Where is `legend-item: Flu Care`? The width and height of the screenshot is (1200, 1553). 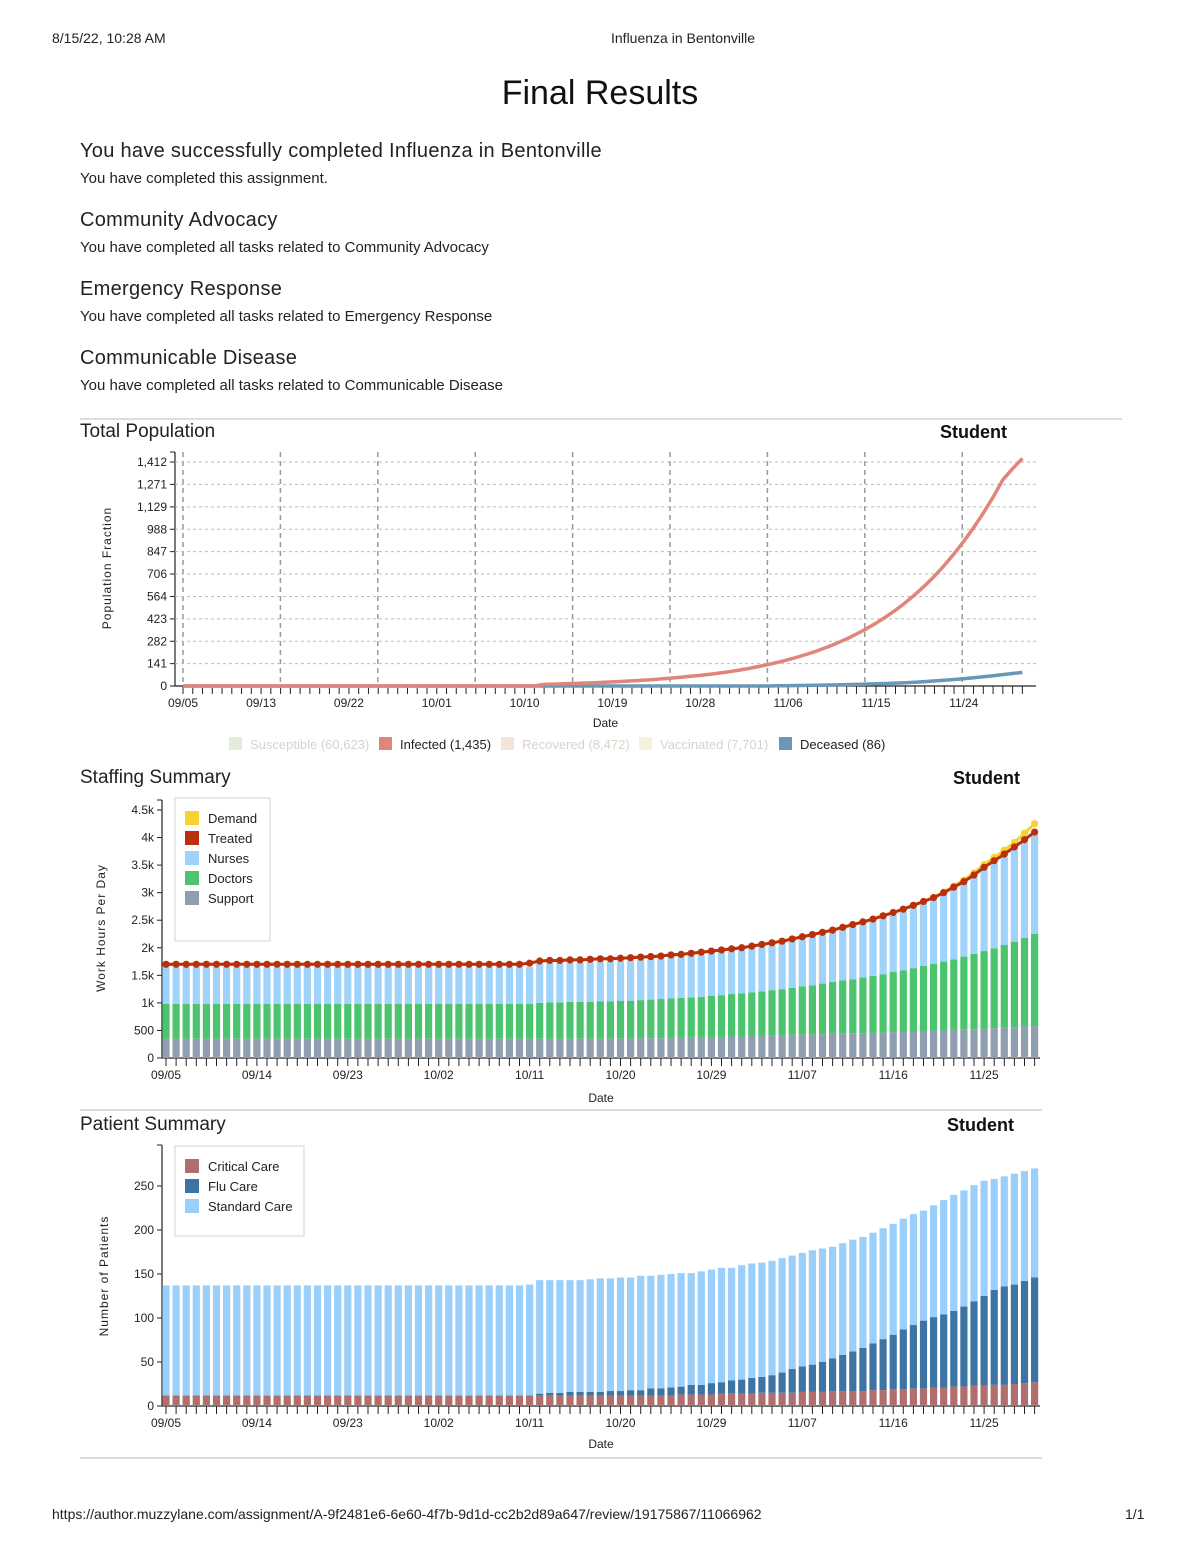 legend-item: Flu Care is located at coordinates (233, 1186).